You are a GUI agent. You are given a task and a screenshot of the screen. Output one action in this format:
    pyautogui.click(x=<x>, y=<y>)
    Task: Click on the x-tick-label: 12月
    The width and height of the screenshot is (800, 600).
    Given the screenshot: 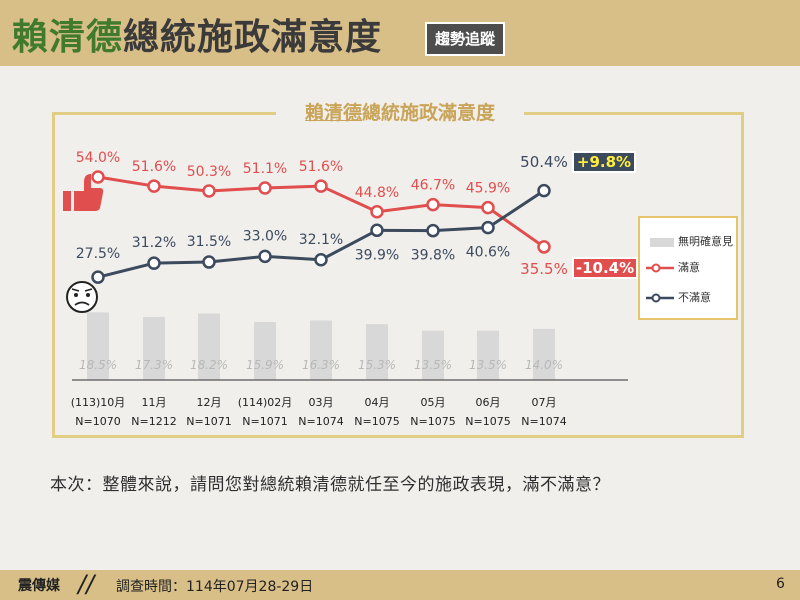 What is the action you would take?
    pyautogui.click(x=209, y=402)
    